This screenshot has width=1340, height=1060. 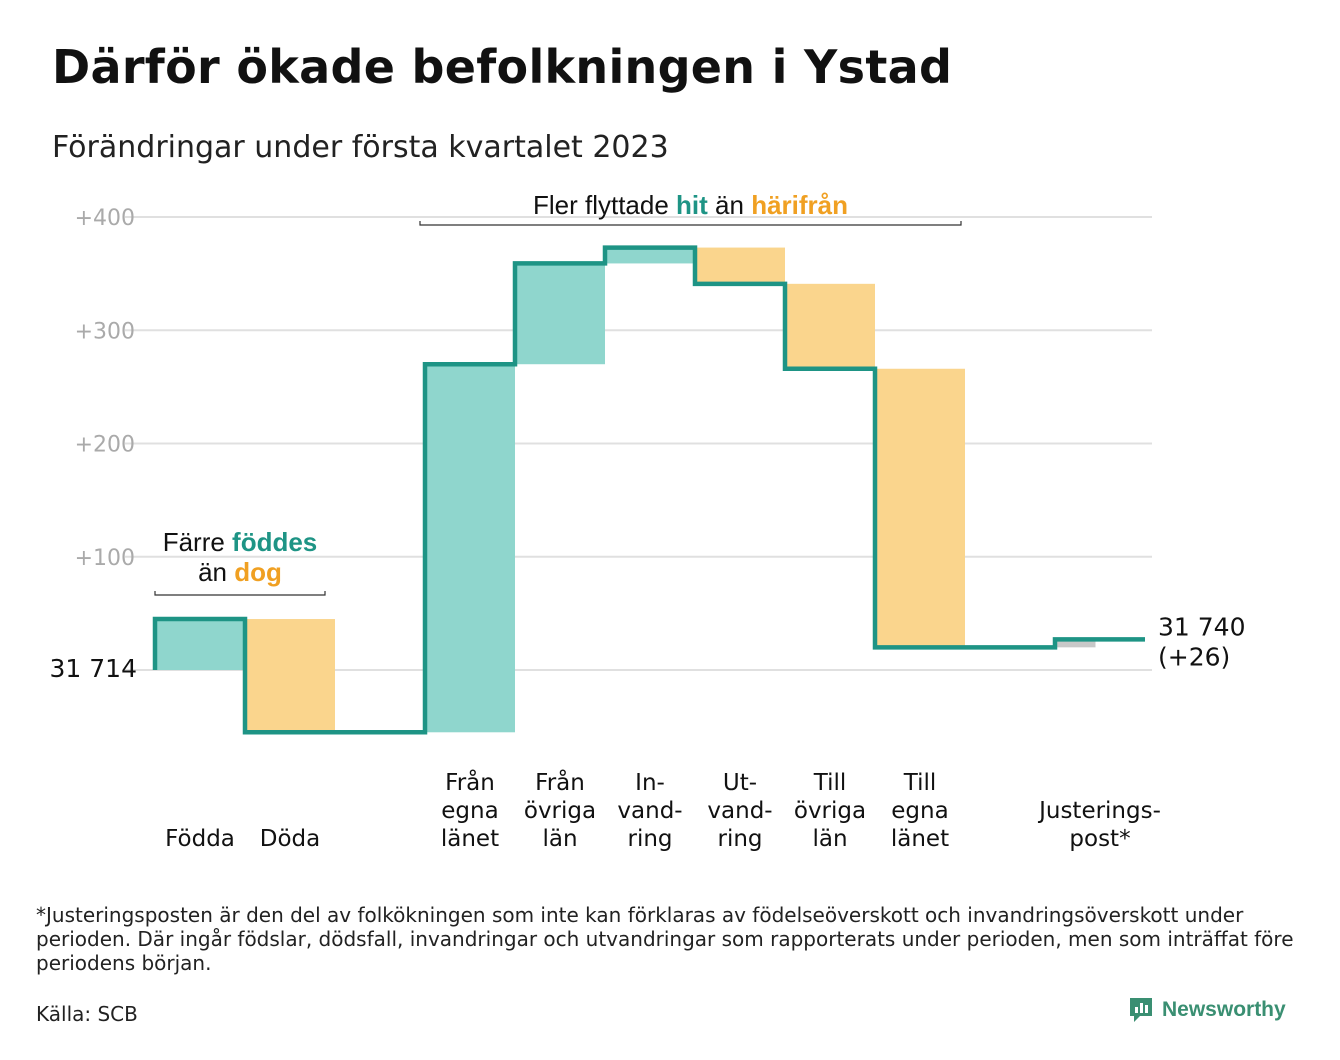 I want to click on newsworthy-logo-icon, so click(x=1141, y=1010).